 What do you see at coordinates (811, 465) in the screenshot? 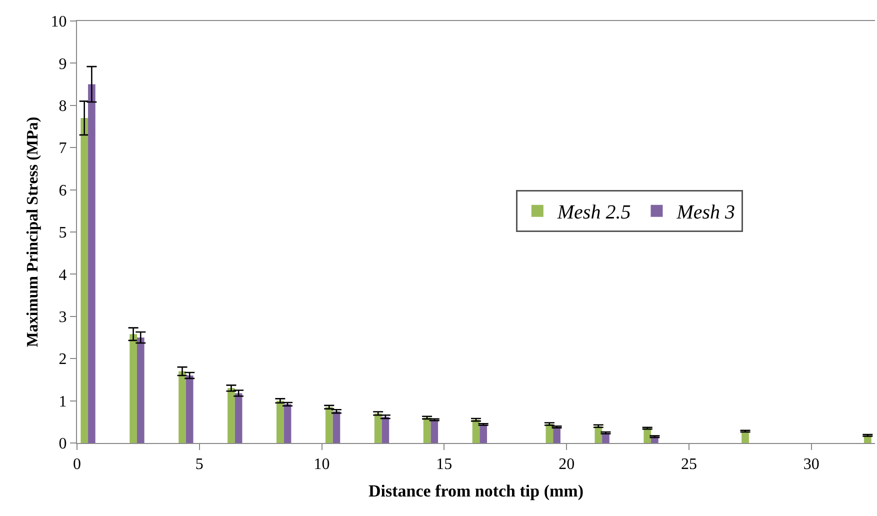
I see `x-tick-label: 30` at bounding box center [811, 465].